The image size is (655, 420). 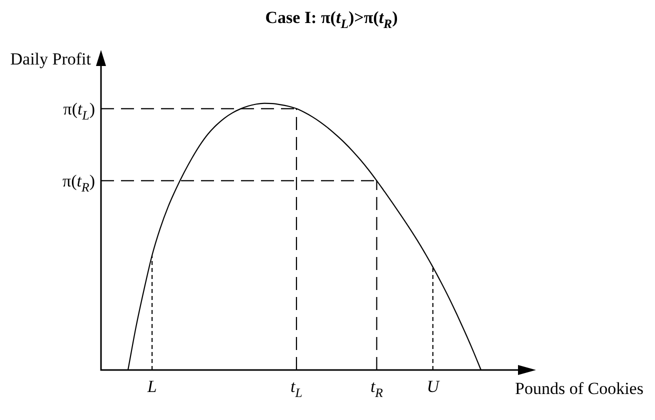 I want to click on x-tick-label: L, so click(x=152, y=386).